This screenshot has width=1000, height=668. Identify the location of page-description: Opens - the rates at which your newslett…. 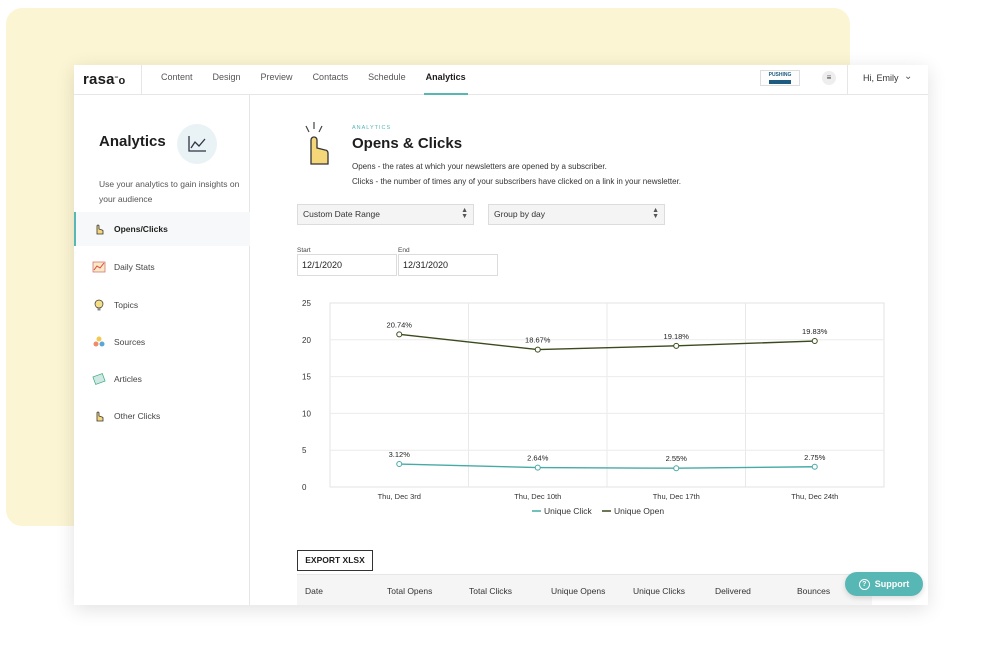
(562, 174).